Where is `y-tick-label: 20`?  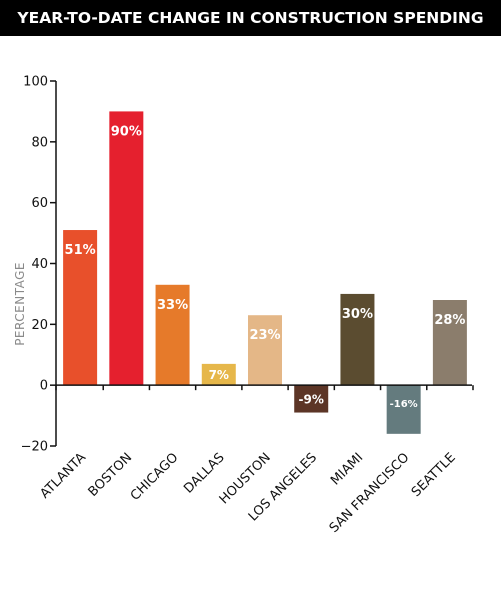 y-tick-label: 20 is located at coordinates (39, 325).